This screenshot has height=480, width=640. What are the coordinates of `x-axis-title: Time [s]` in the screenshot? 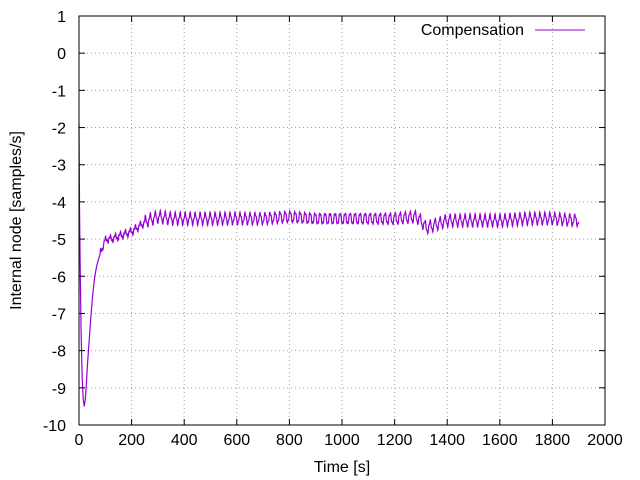 It's located at (342, 467).